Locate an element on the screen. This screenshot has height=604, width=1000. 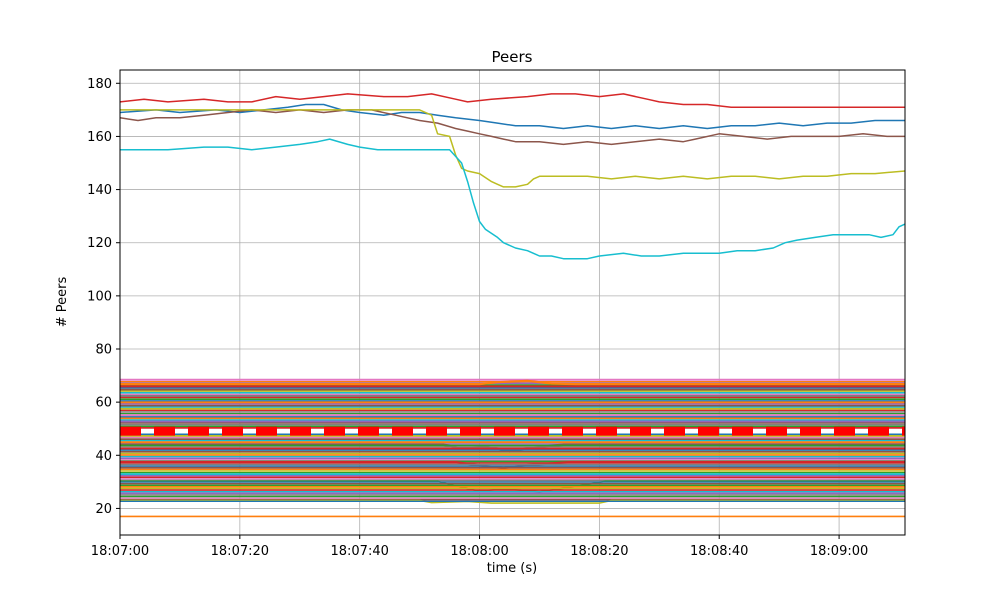
y-tick-label: 80 is located at coordinates (103, 350).